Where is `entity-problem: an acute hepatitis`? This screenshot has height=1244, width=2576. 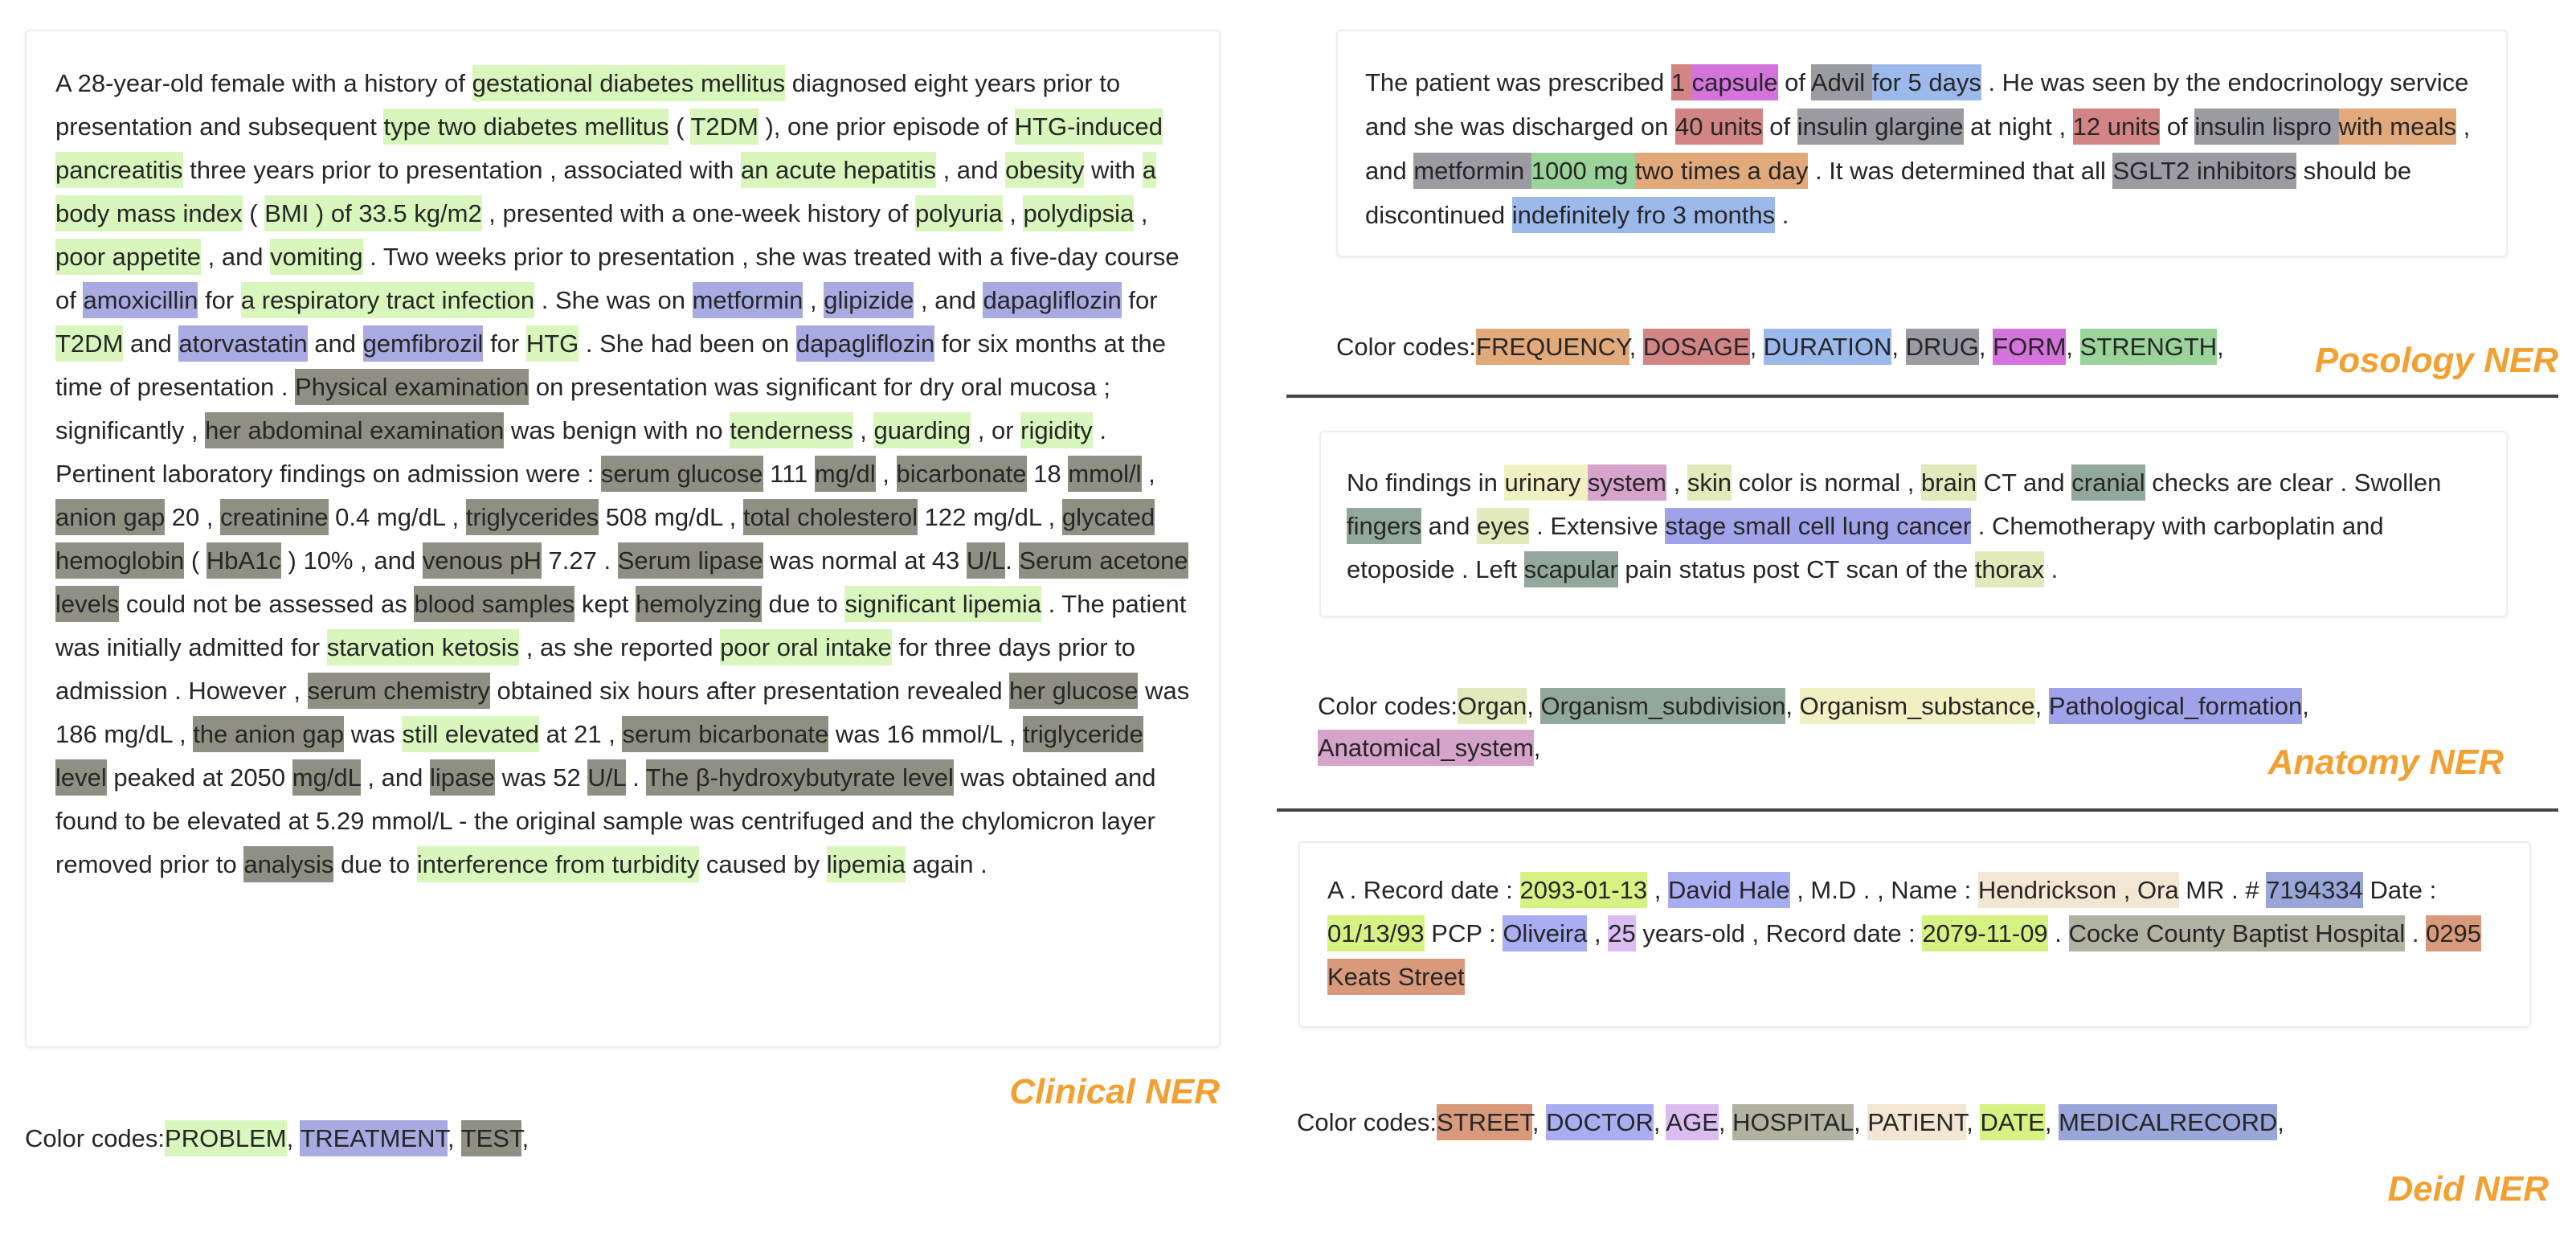 entity-problem: an acute hepatitis is located at coordinates (838, 170).